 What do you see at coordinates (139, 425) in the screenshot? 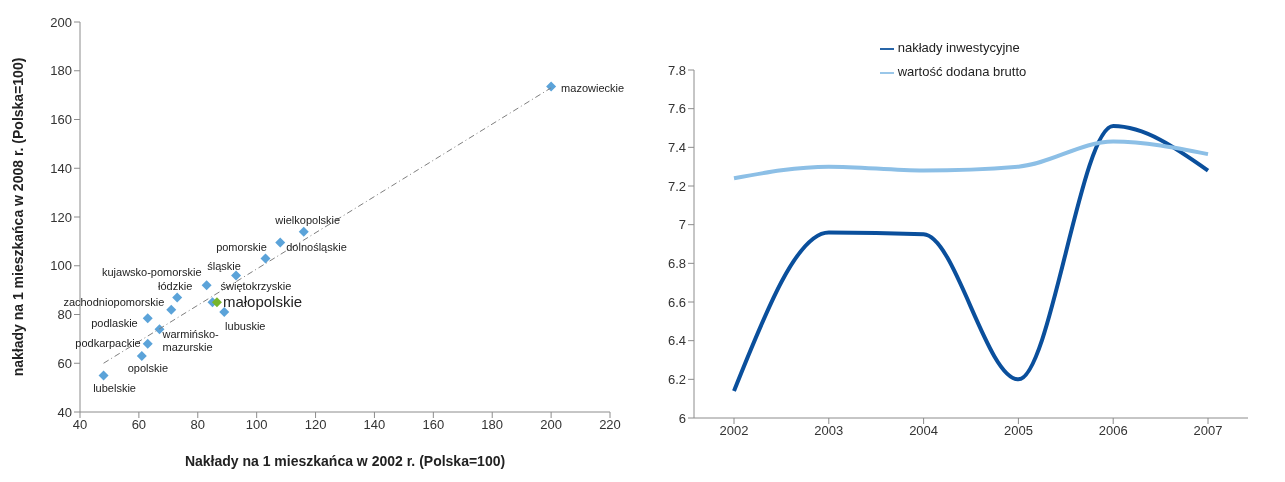
I see `x-tick-label: 60` at bounding box center [139, 425].